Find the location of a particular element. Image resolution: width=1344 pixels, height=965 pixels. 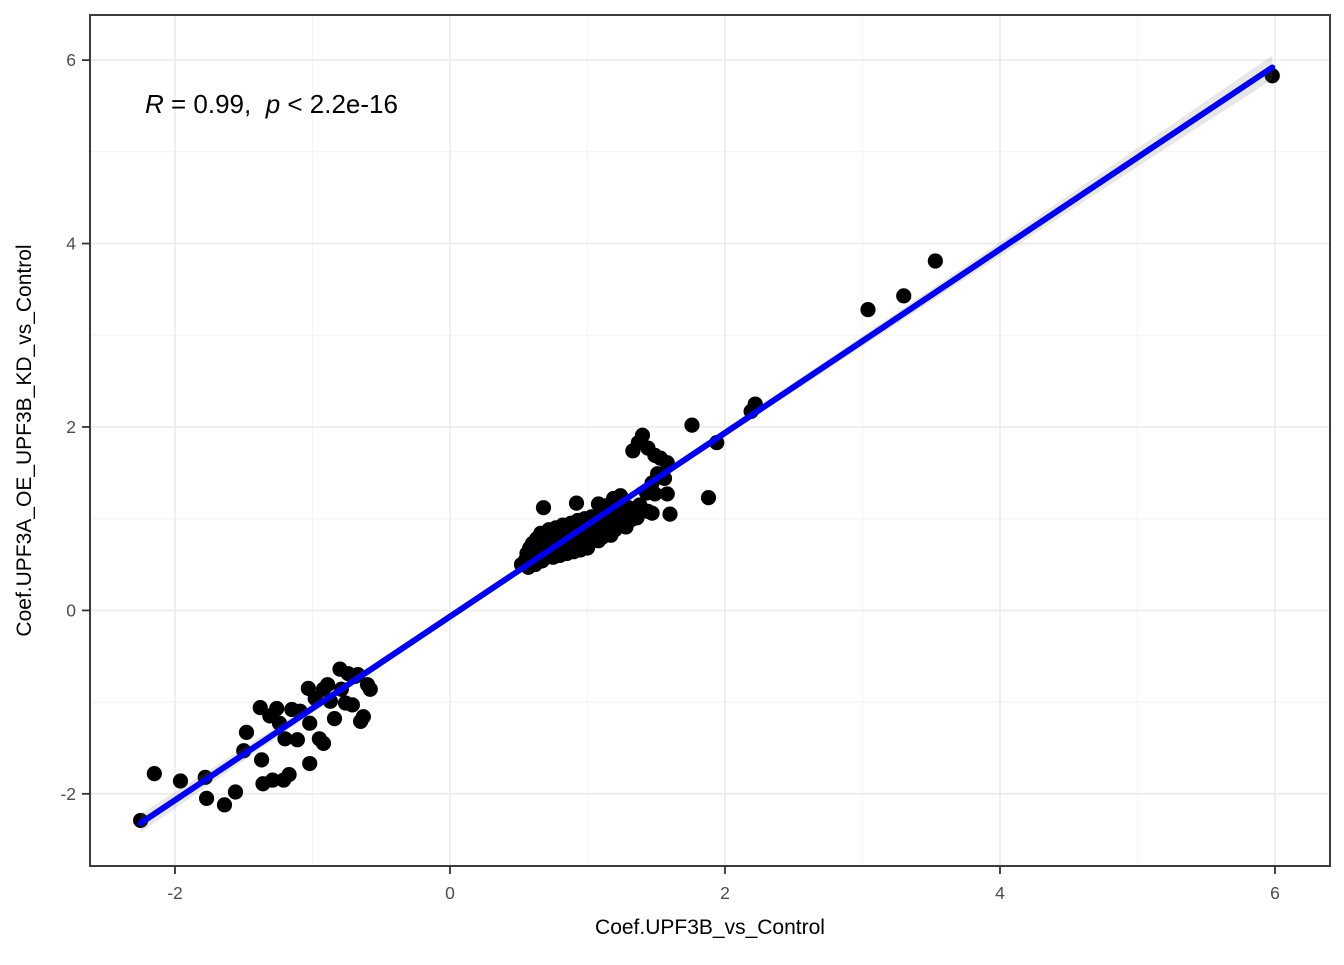

y-axis-title: Coef.UPF3A_OE_UPF3B_KD_vs_Control is located at coordinates (24, 440).